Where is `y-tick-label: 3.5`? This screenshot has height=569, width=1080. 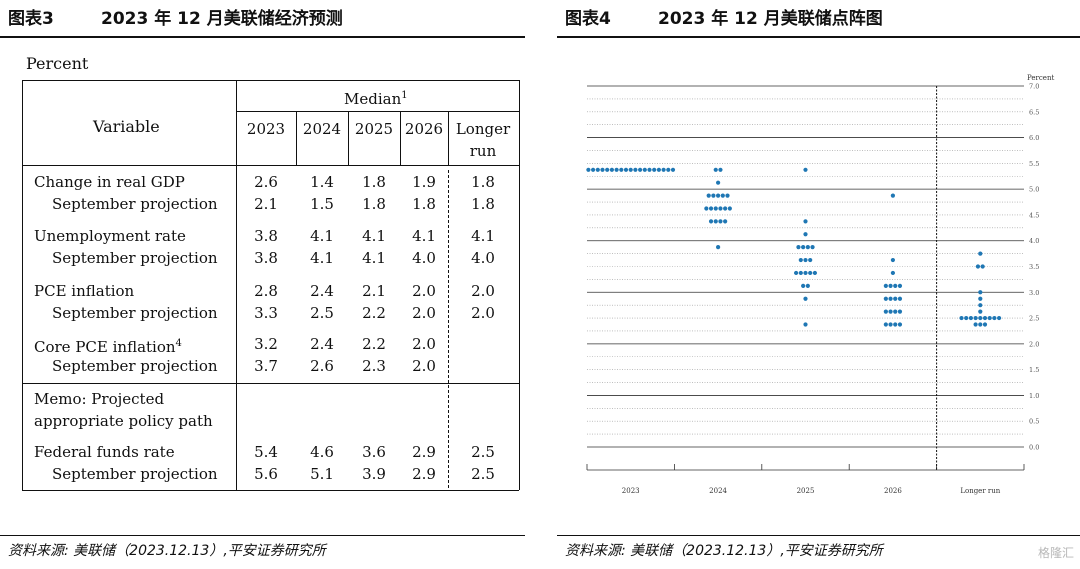 y-tick-label: 3.5 is located at coordinates (1034, 267).